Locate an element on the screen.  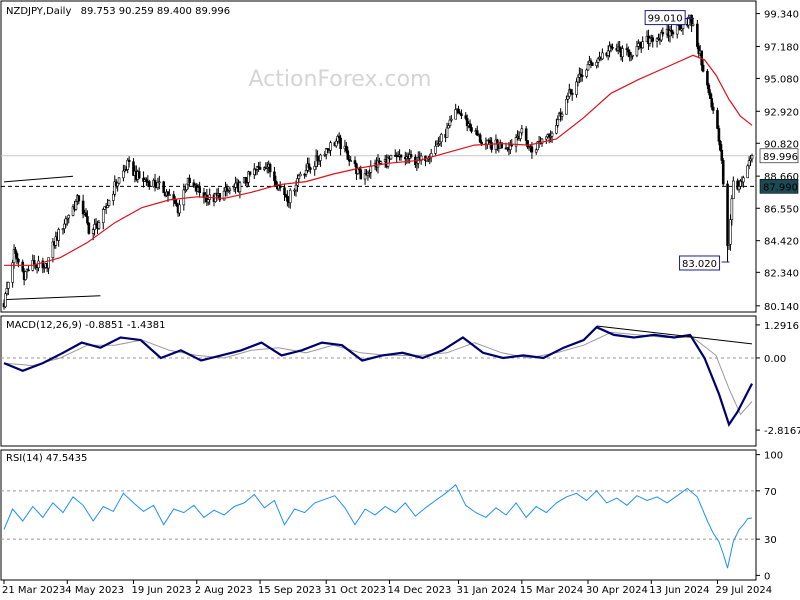
rsi-line is located at coordinates (378, 526).